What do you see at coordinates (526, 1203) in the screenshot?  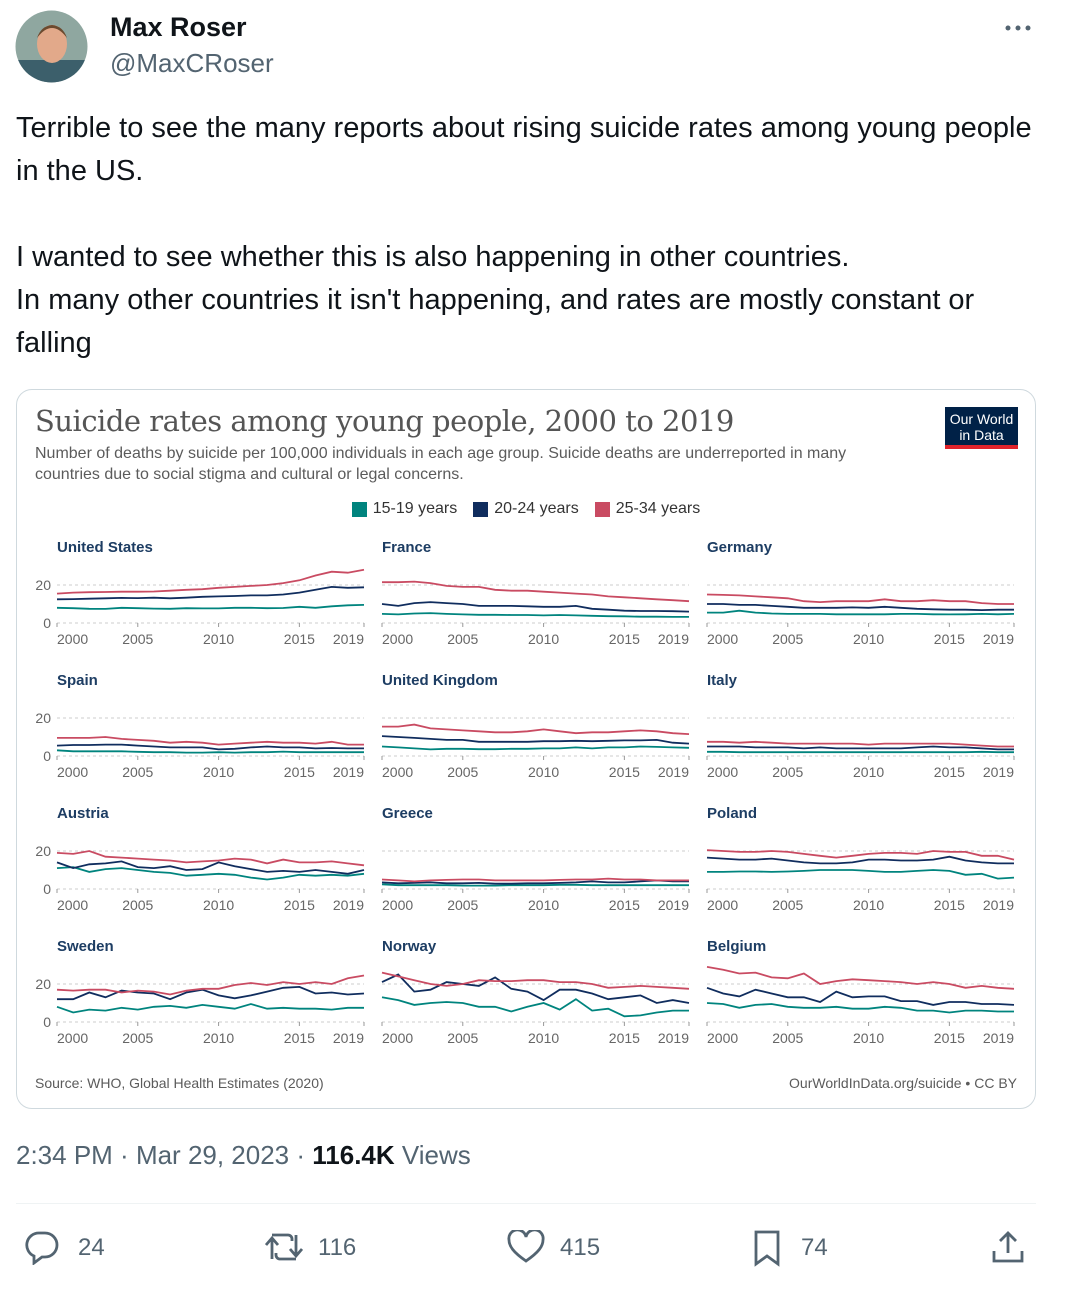 I see `divider` at bounding box center [526, 1203].